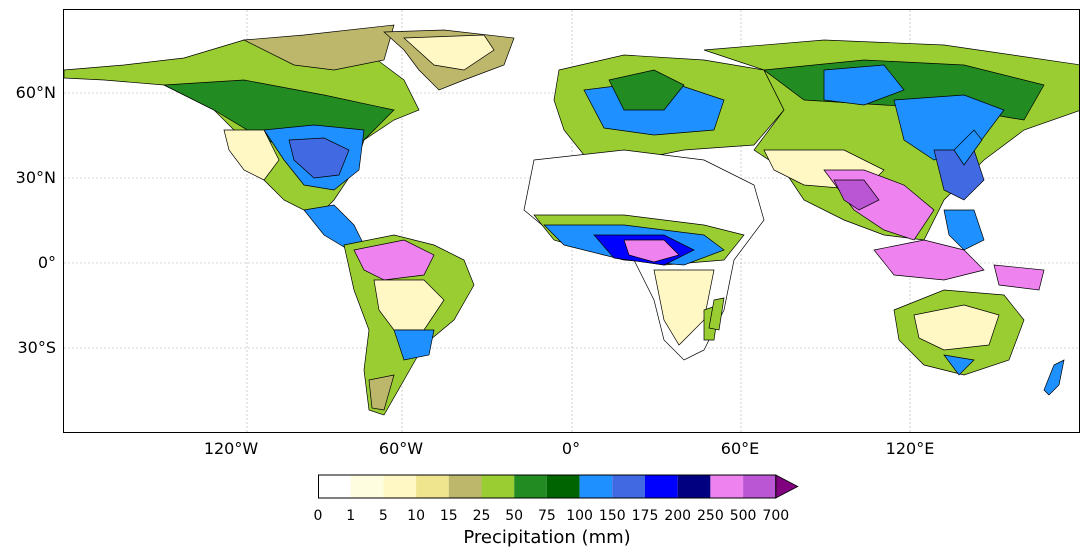 This screenshot has height=558, width=1089. I want to click on south-america, so click(409, 325).